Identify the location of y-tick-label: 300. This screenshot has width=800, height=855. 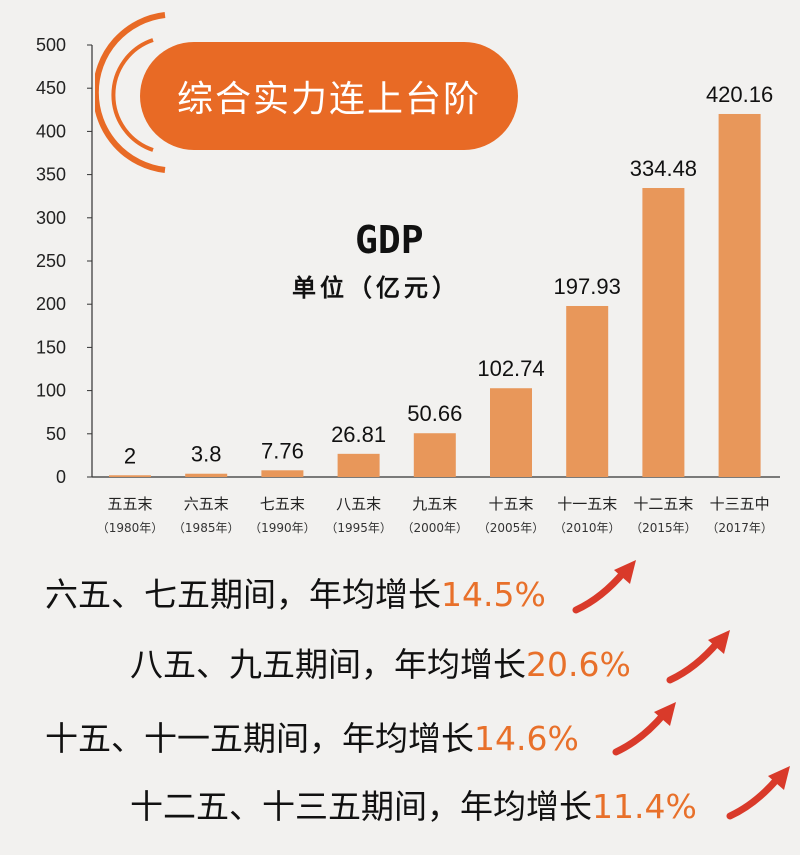
(51, 218).